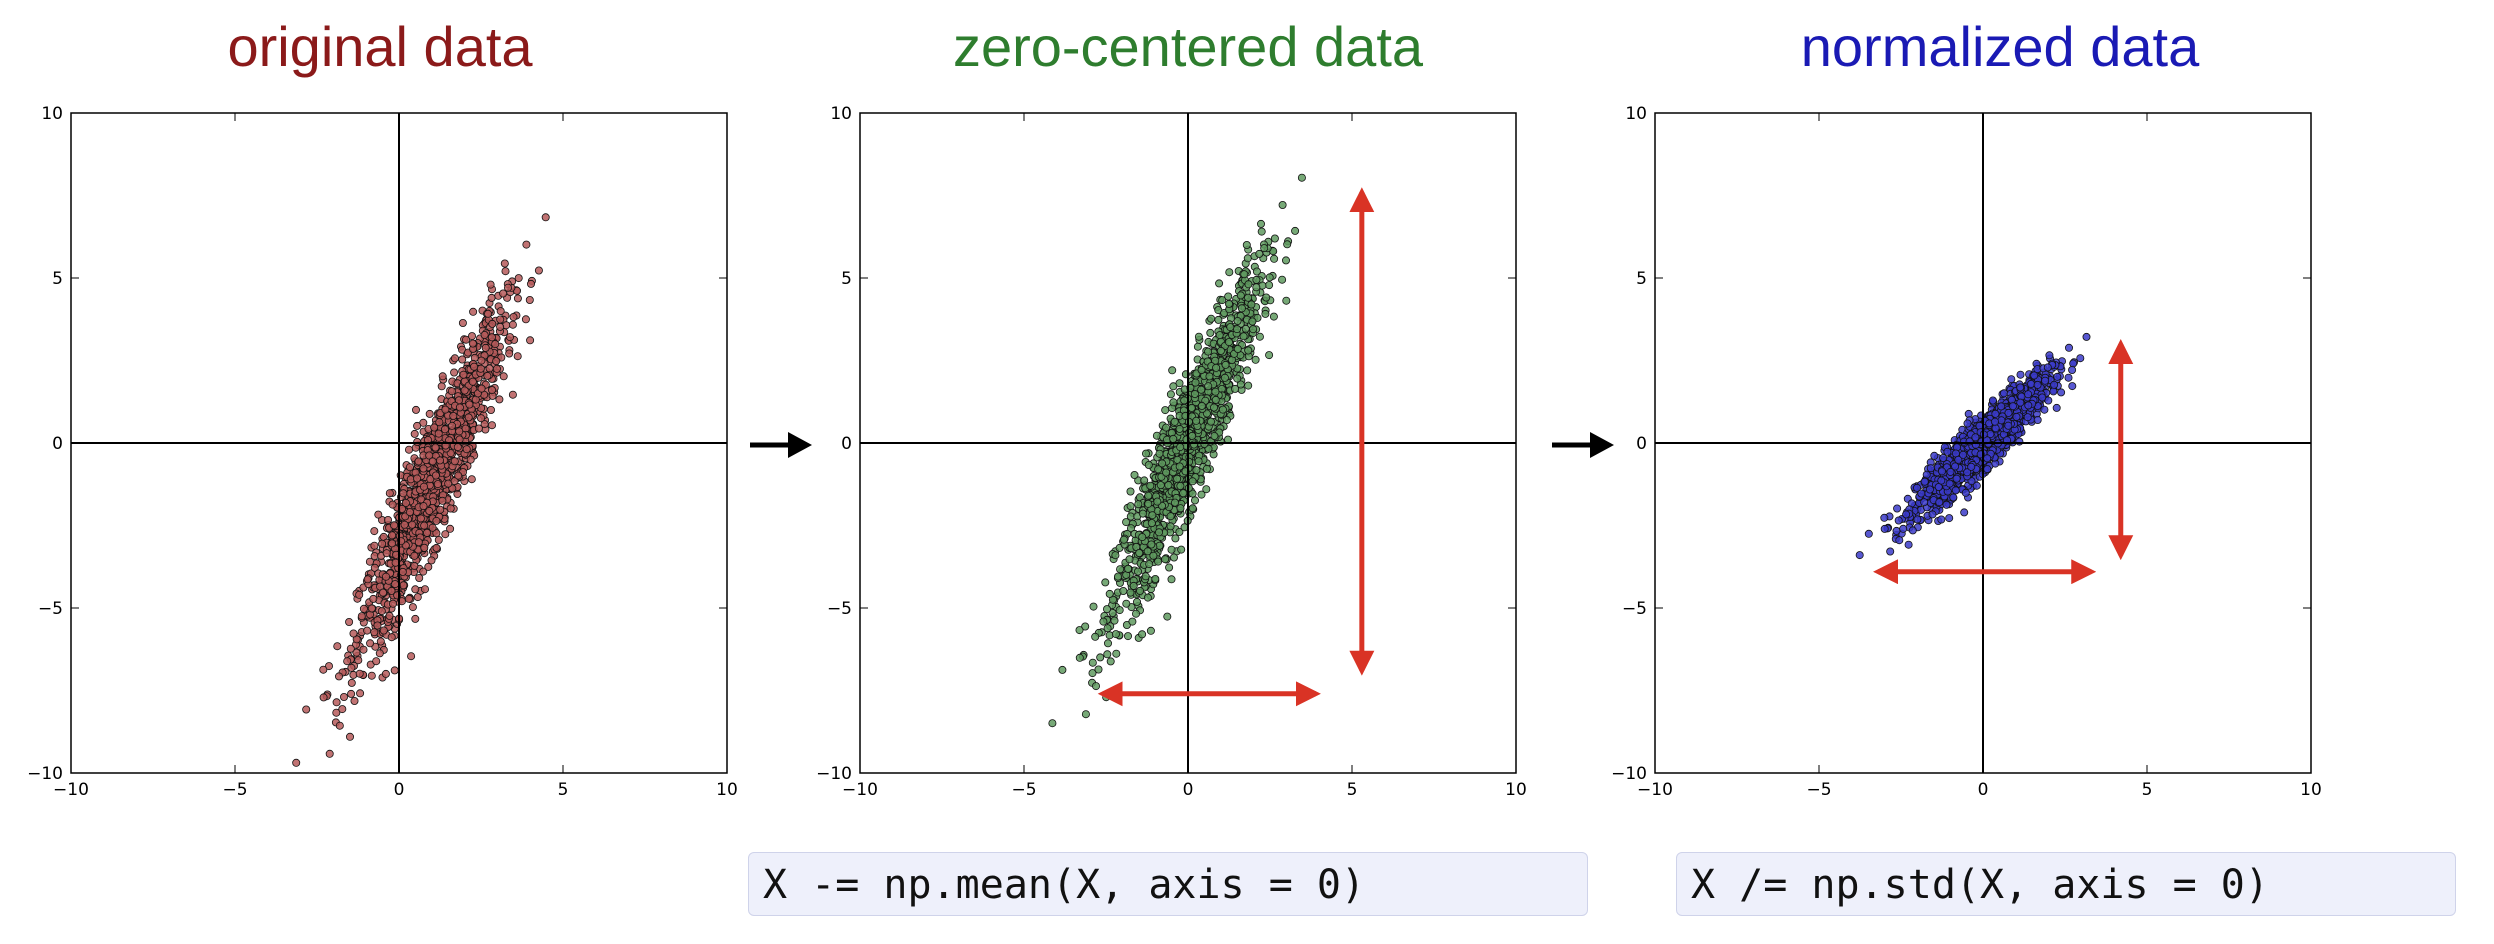  I want to click on x-tick-label: 10, so click(1516, 790).